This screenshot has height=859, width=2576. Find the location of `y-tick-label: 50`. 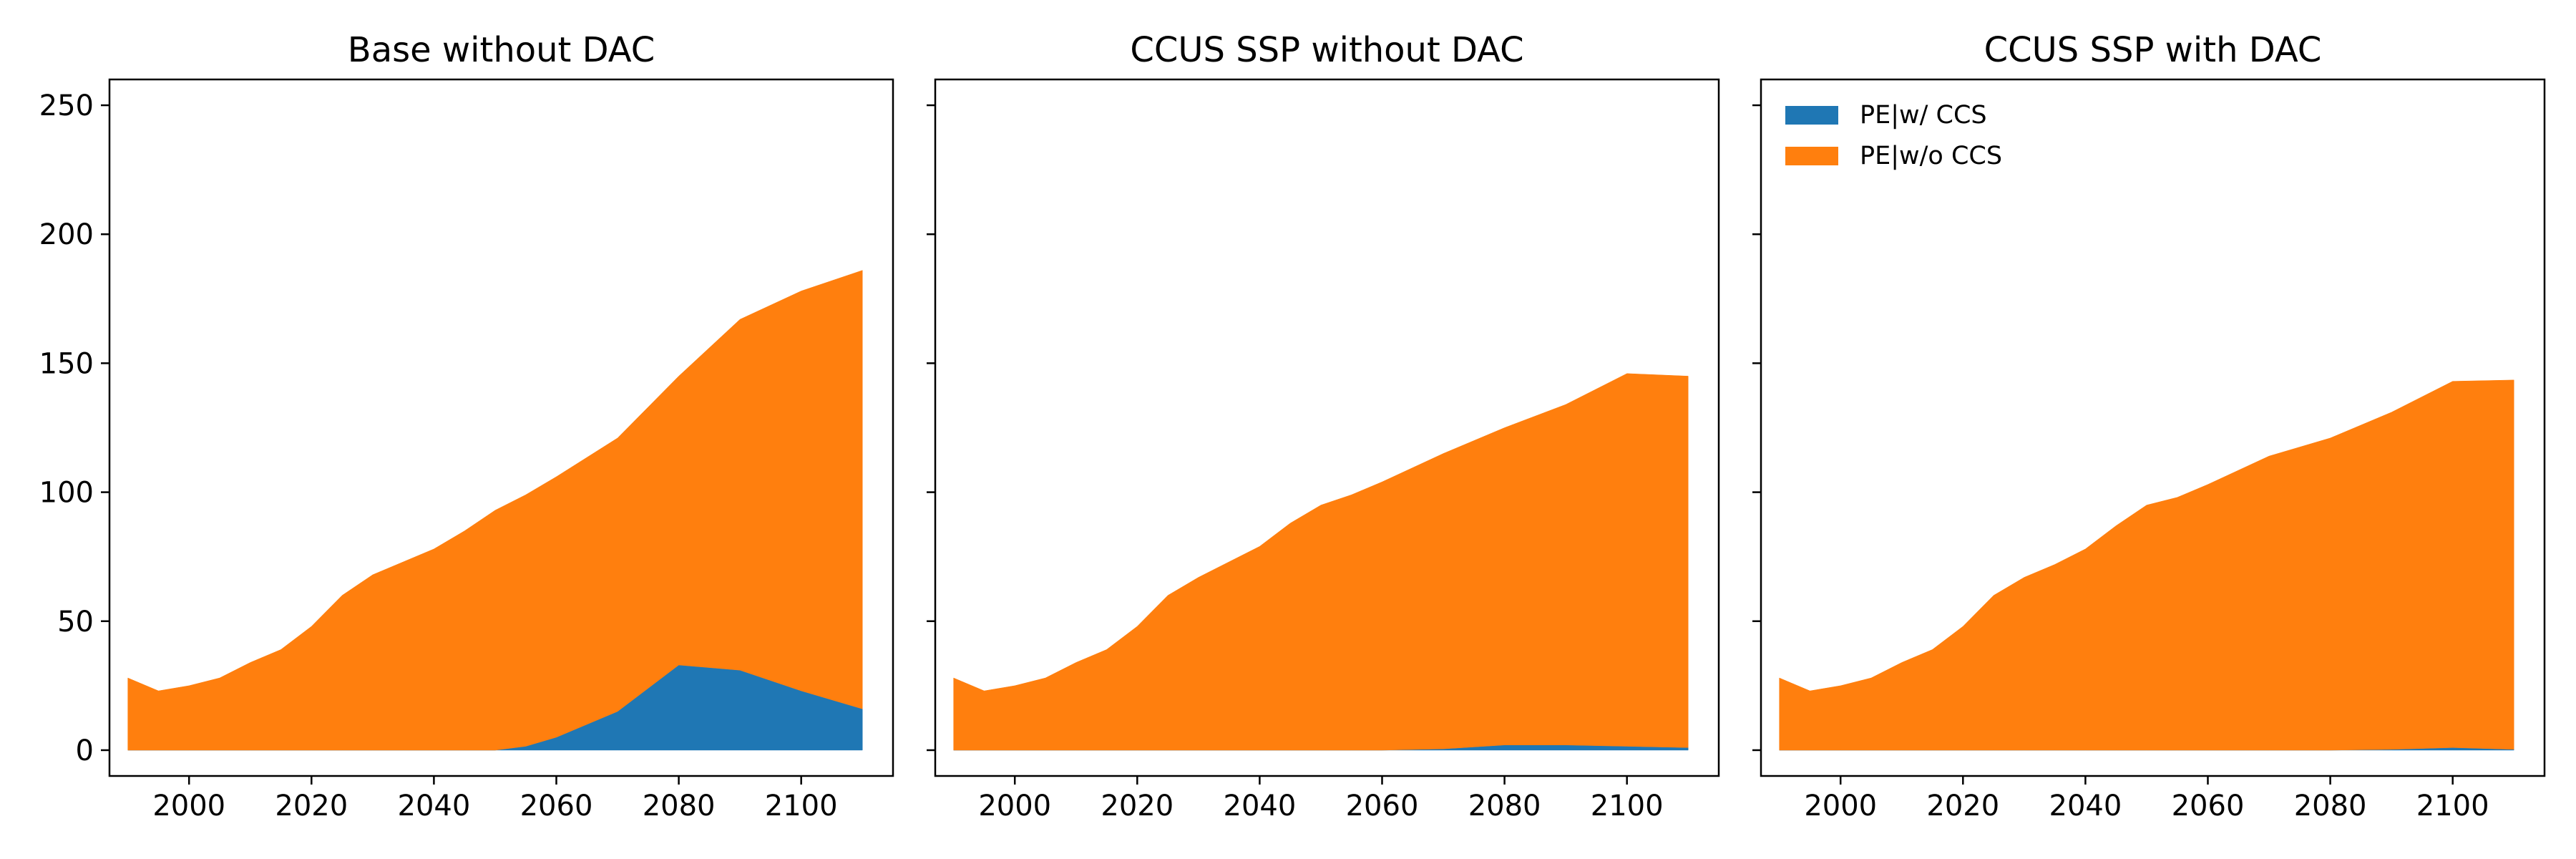

y-tick-label: 50 is located at coordinates (75, 622).